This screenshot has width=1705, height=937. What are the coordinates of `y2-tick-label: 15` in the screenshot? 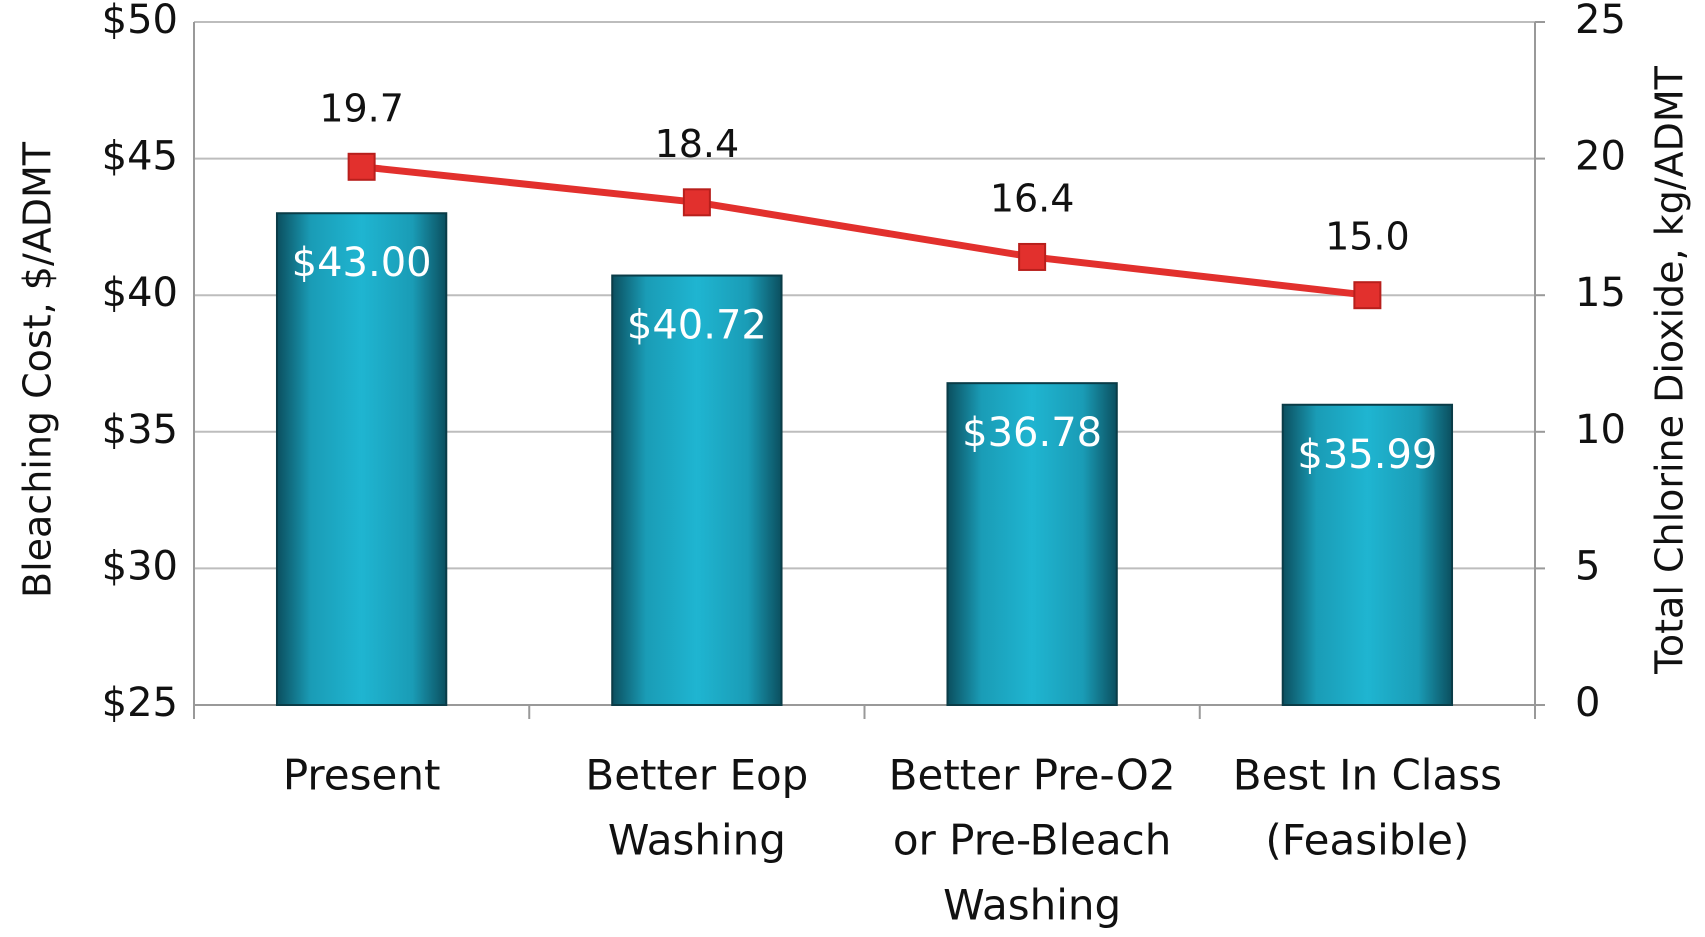 It's located at (1600, 293).